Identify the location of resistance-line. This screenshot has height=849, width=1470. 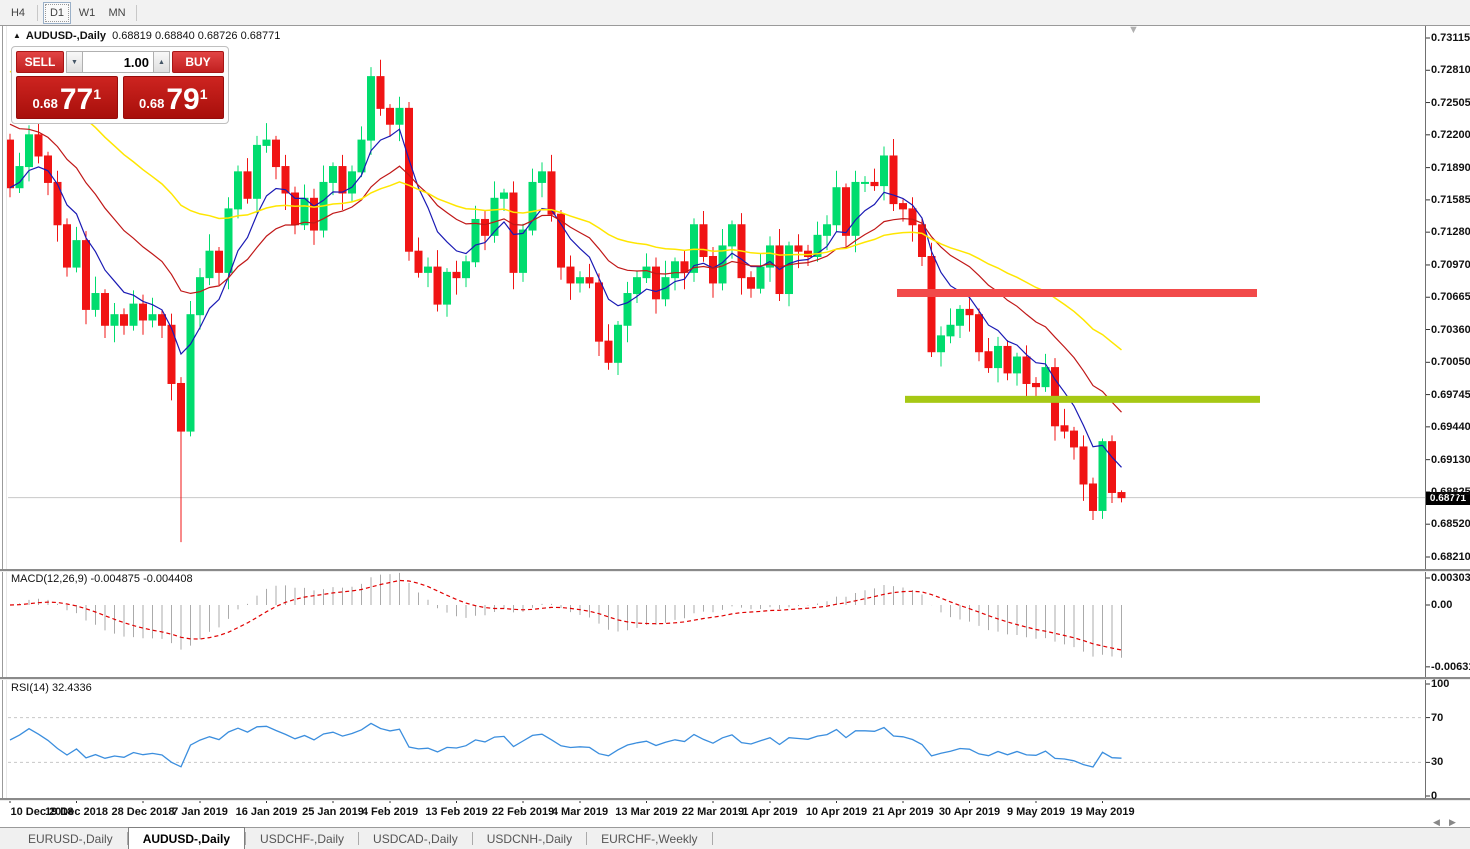
(1077, 293).